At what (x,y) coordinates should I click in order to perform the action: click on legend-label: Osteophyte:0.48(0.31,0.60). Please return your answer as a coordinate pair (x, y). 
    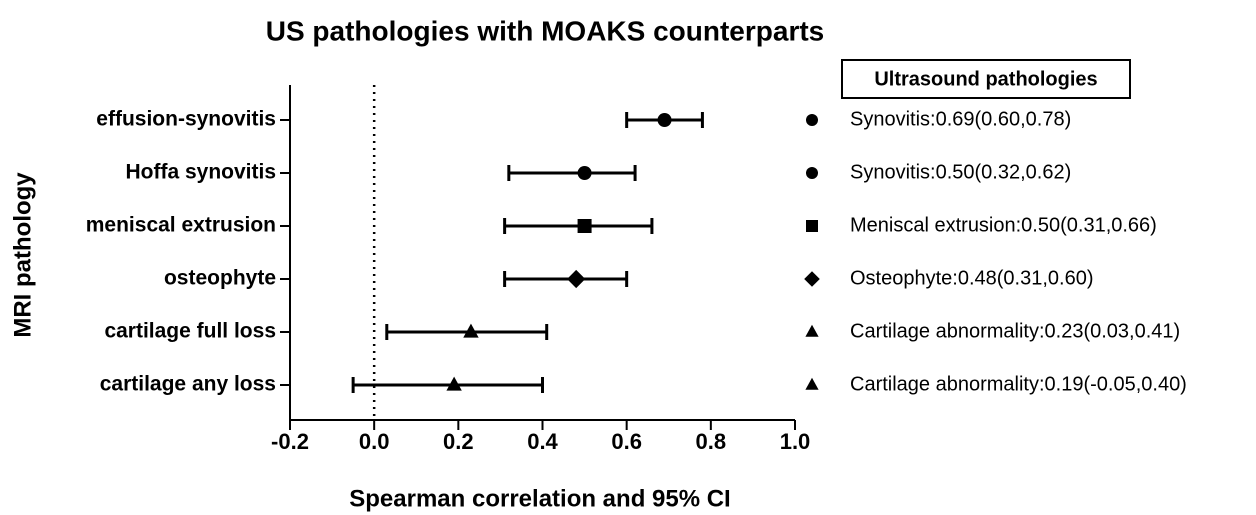
    Looking at the image, I should click on (972, 278).